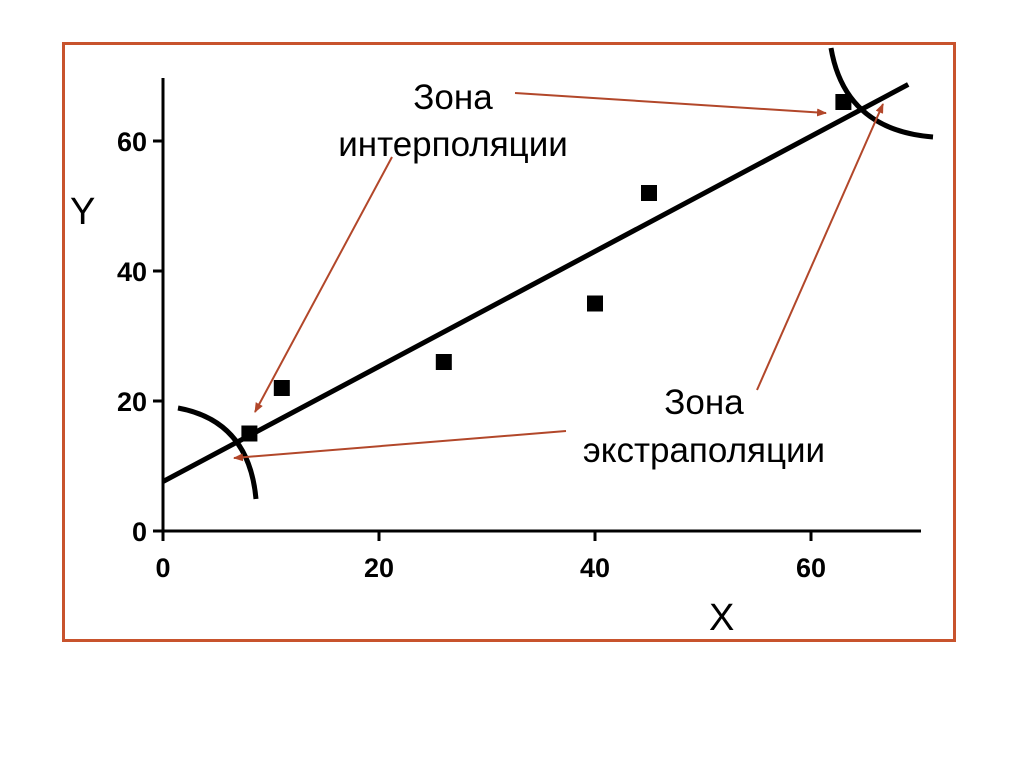 This screenshot has height=768, width=1024. What do you see at coordinates (139, 532) in the screenshot?
I see `y-tick-label: 0` at bounding box center [139, 532].